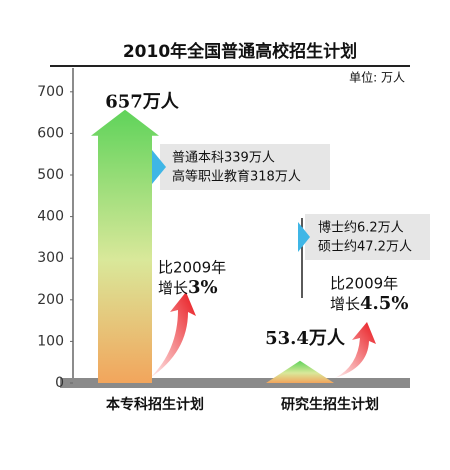 This screenshot has width=450, height=470. Describe the element at coordinates (50, 175) in the screenshot. I see `y-tick-label: 500` at that location.